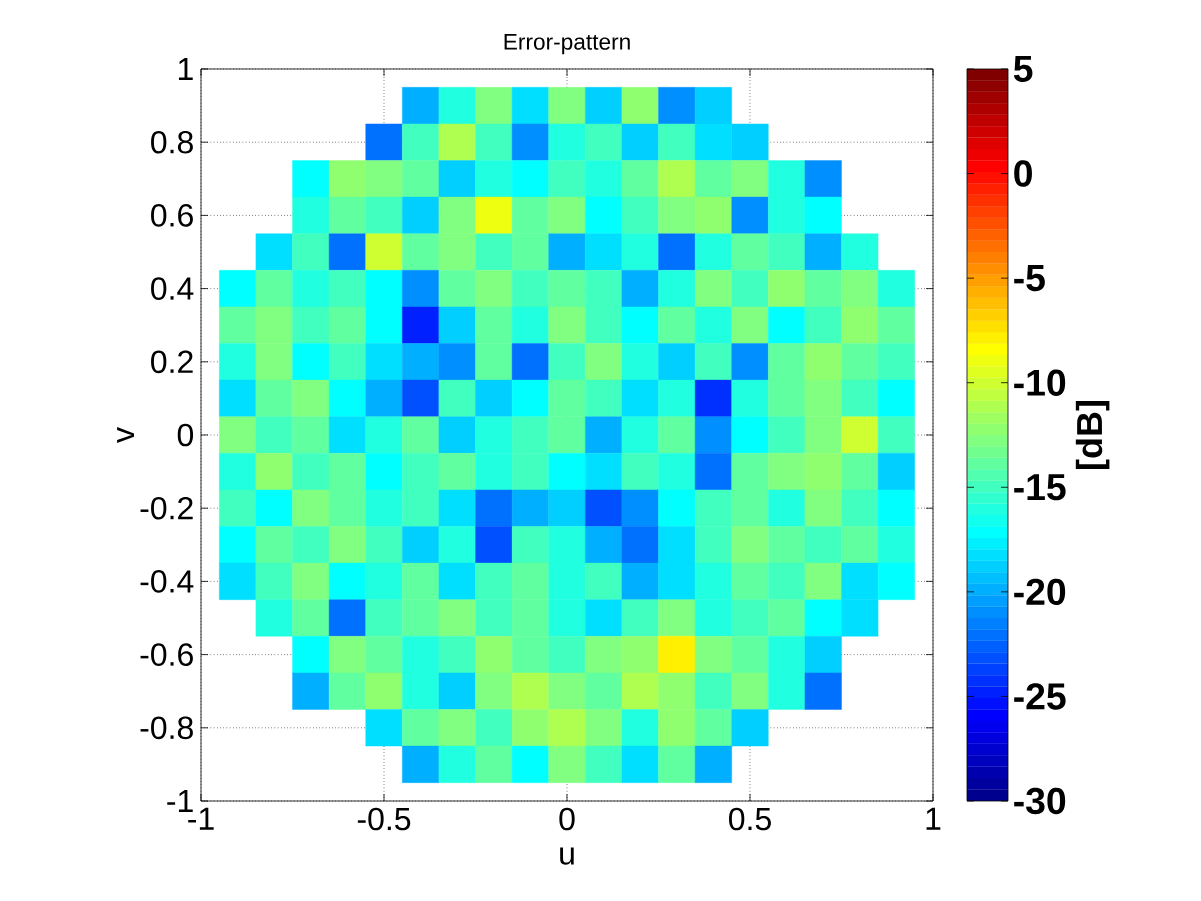 This screenshot has width=1201, height=901. What do you see at coordinates (1040, 382) in the screenshot?
I see `color-bar-label: -10` at bounding box center [1040, 382].